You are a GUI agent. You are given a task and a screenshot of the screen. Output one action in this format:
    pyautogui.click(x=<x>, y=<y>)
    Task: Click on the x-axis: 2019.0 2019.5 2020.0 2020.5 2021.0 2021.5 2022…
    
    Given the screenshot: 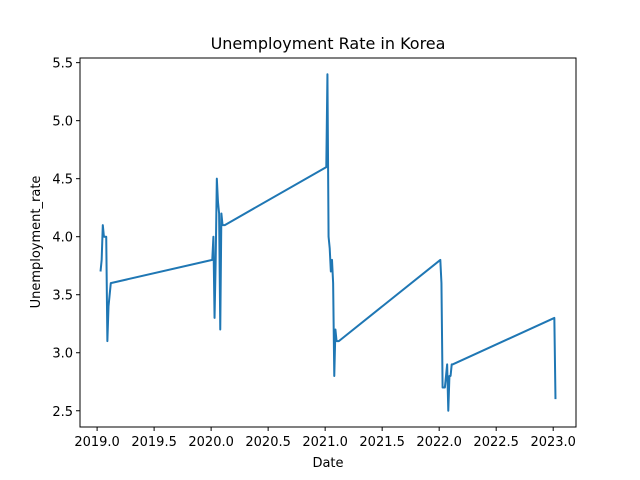 What is the action you would take?
    pyautogui.click(x=325, y=438)
    